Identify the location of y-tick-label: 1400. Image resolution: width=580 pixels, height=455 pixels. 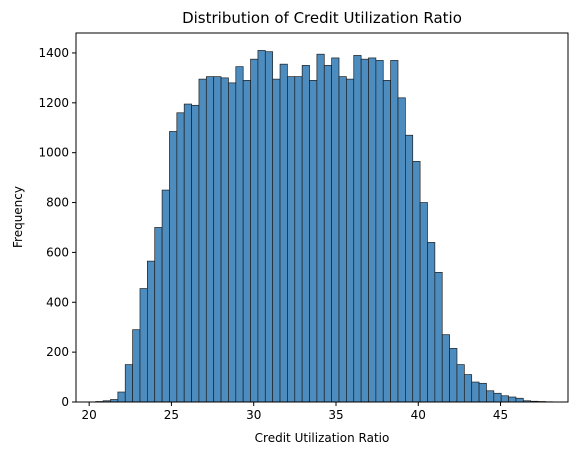
(53, 53).